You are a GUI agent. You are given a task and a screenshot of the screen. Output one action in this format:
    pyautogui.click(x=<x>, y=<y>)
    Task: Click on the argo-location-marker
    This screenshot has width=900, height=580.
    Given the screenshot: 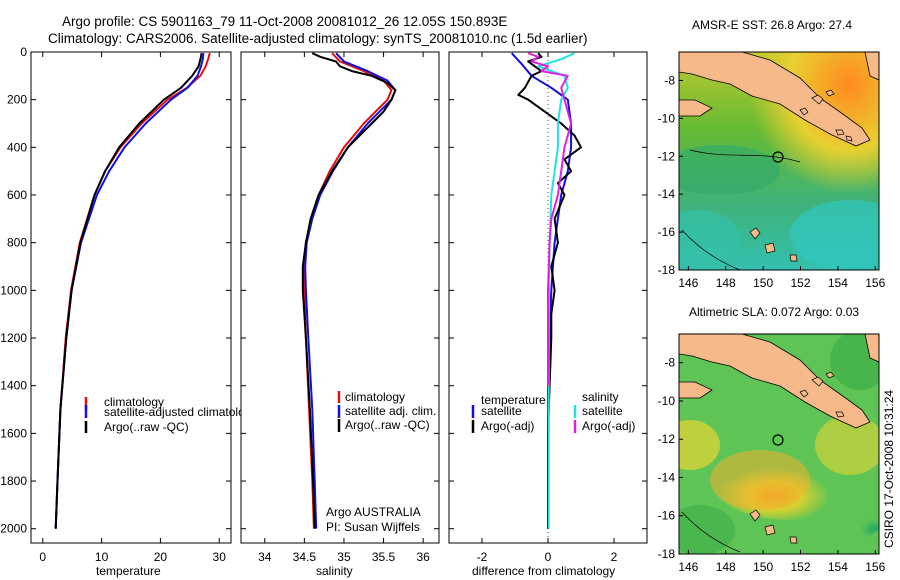 What is the action you would take?
    pyautogui.click(x=778, y=157)
    